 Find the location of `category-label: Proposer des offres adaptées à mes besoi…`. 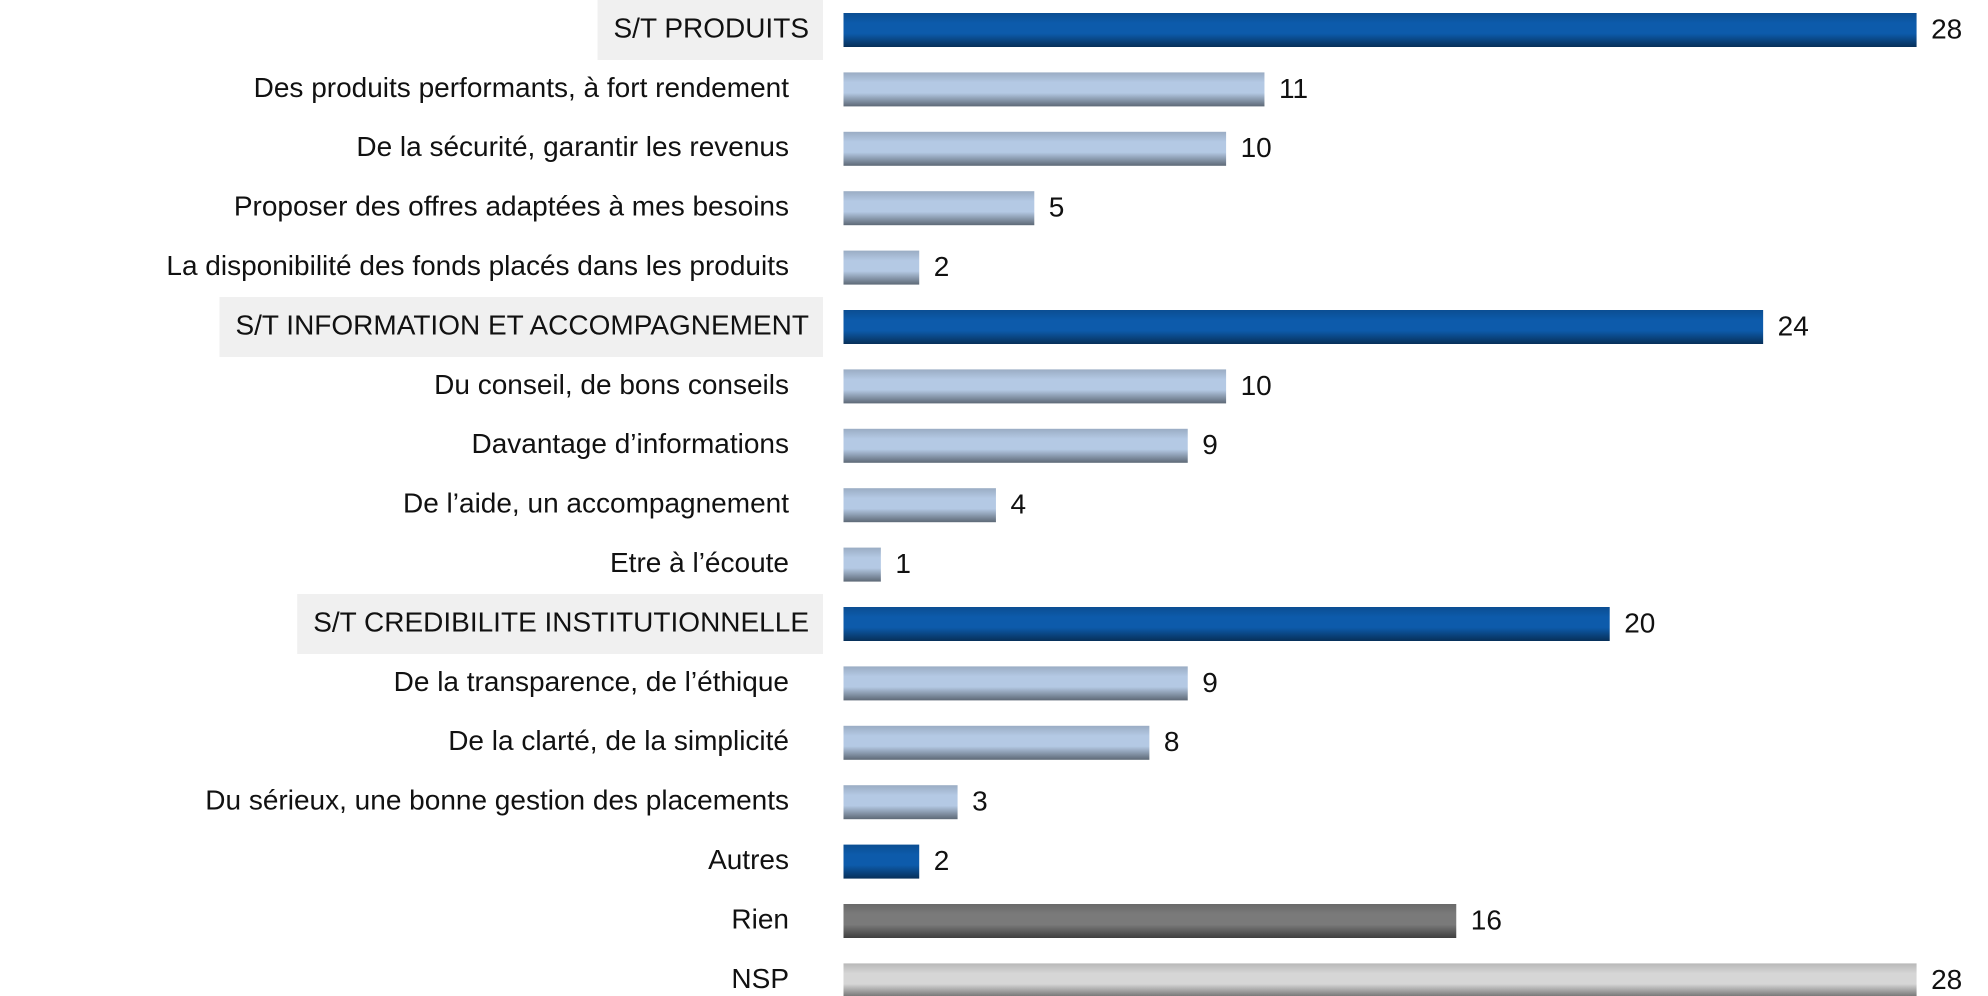

category-label: Proposer des offres adaptées à mes besoi… is located at coordinates (511, 206).